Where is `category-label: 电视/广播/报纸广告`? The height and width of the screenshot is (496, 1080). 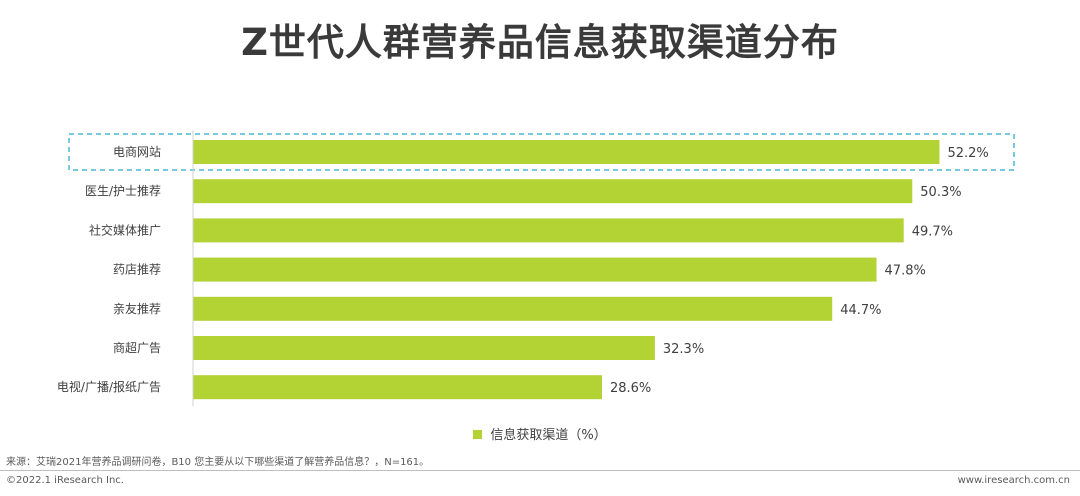 category-label: 电视/广播/报纸广告 is located at coordinates (109, 386).